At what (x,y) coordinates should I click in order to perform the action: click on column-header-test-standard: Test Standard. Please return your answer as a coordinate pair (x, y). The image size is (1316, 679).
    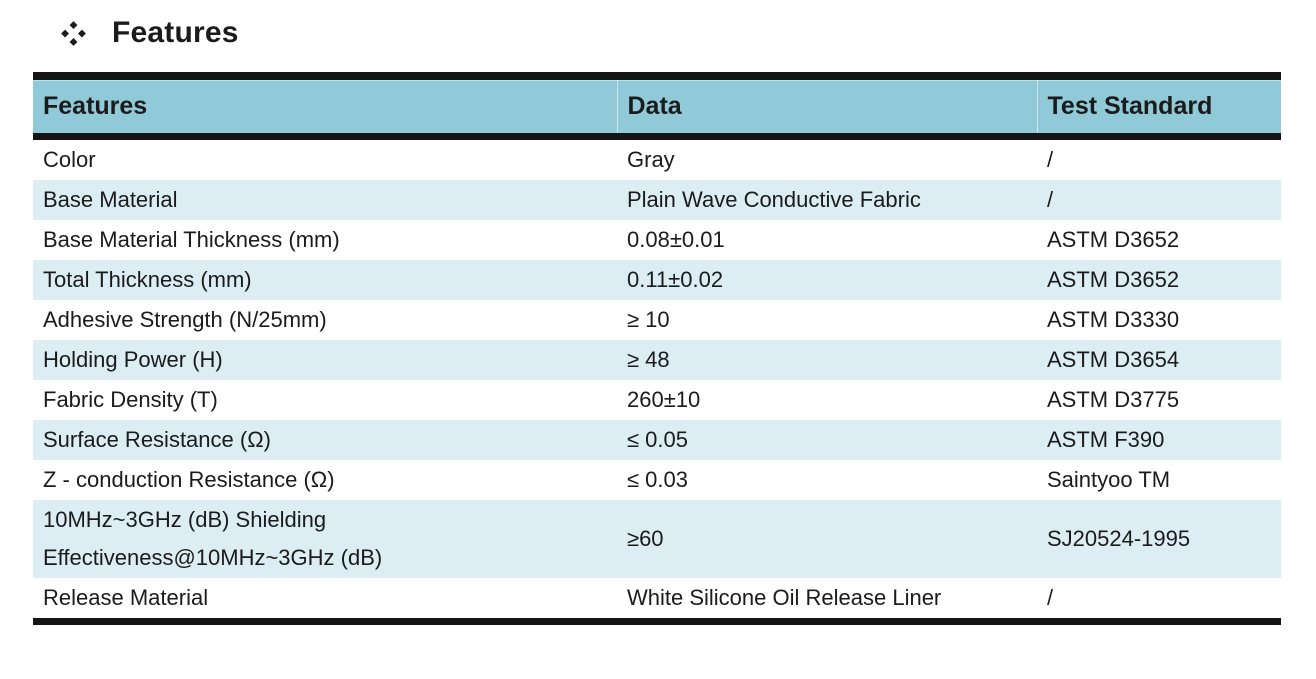
    Looking at the image, I should click on (1158, 108).